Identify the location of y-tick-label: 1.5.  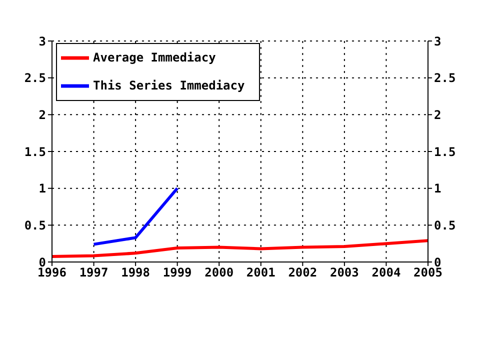
(35, 151).